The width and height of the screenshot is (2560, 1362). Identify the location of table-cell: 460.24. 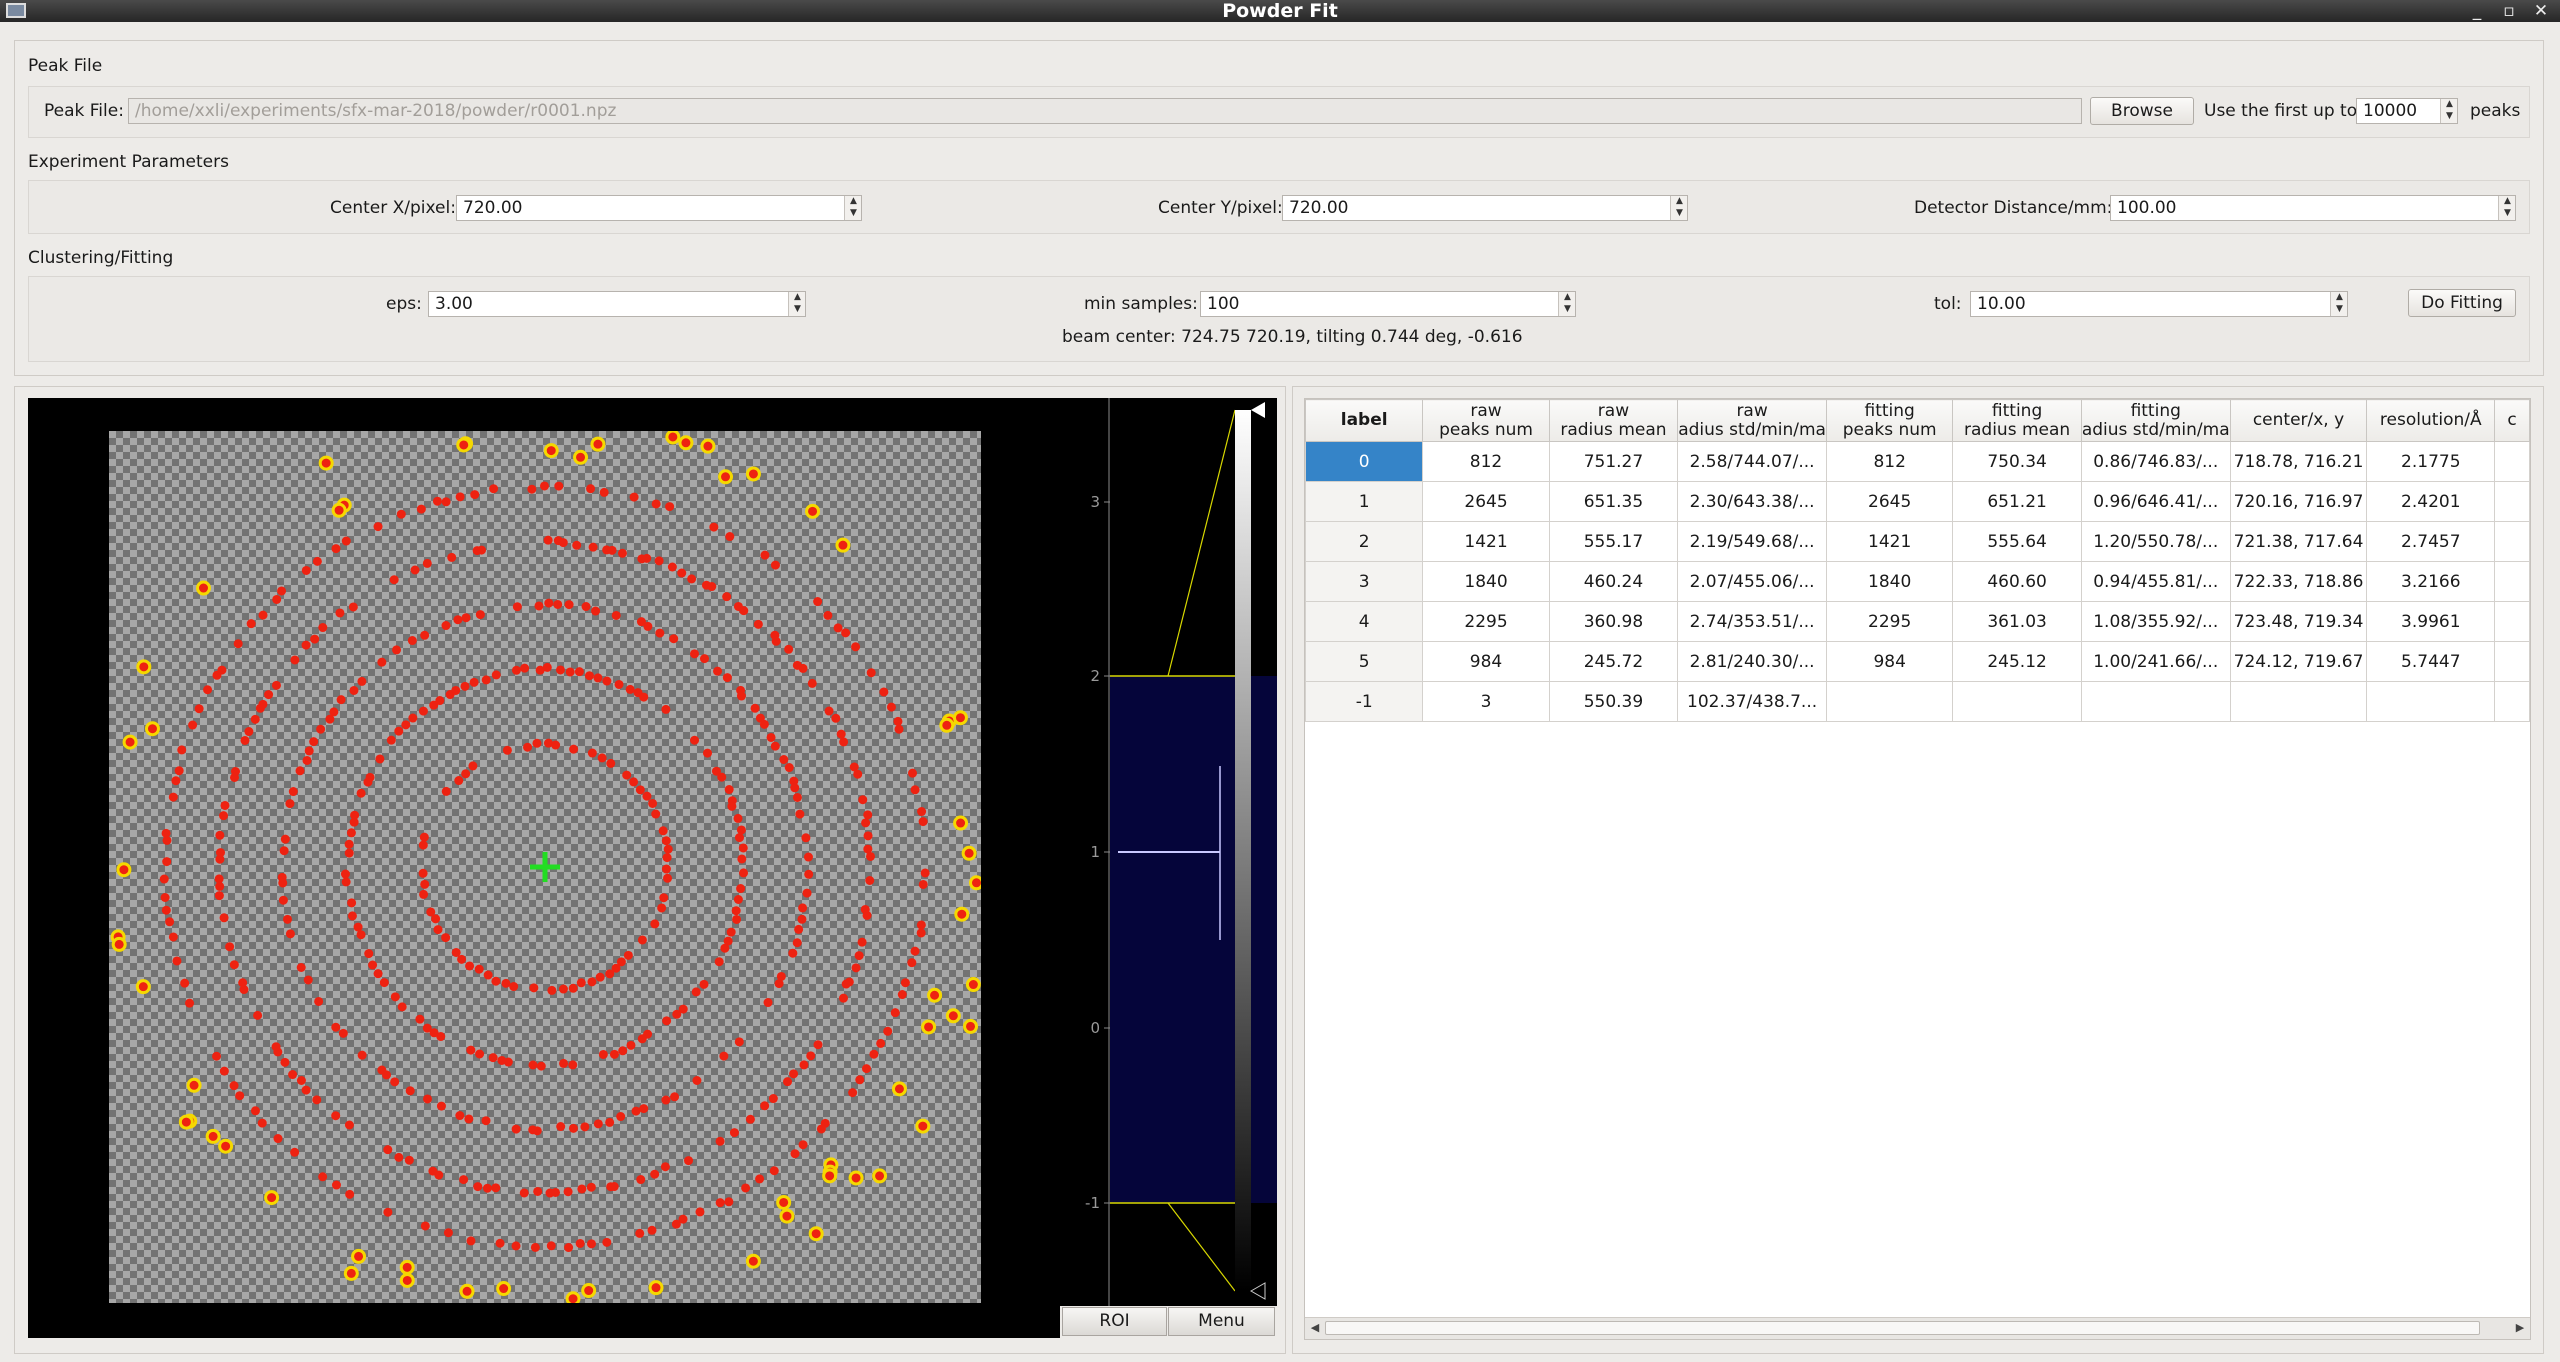
(1613, 581).